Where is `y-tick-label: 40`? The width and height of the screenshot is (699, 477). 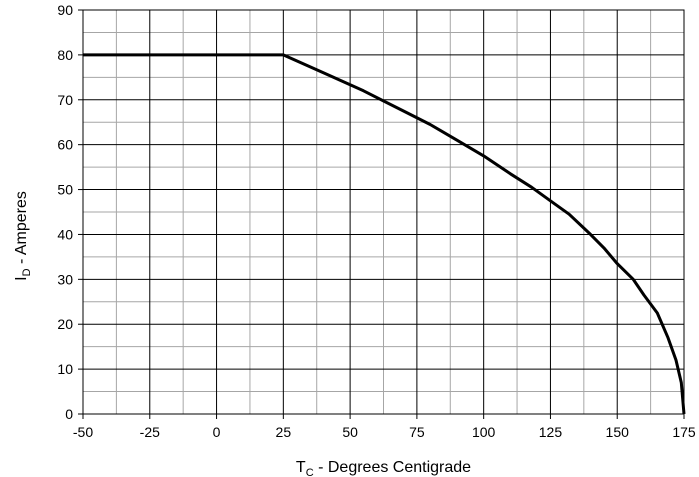
y-tick-label: 40 is located at coordinates (65, 234).